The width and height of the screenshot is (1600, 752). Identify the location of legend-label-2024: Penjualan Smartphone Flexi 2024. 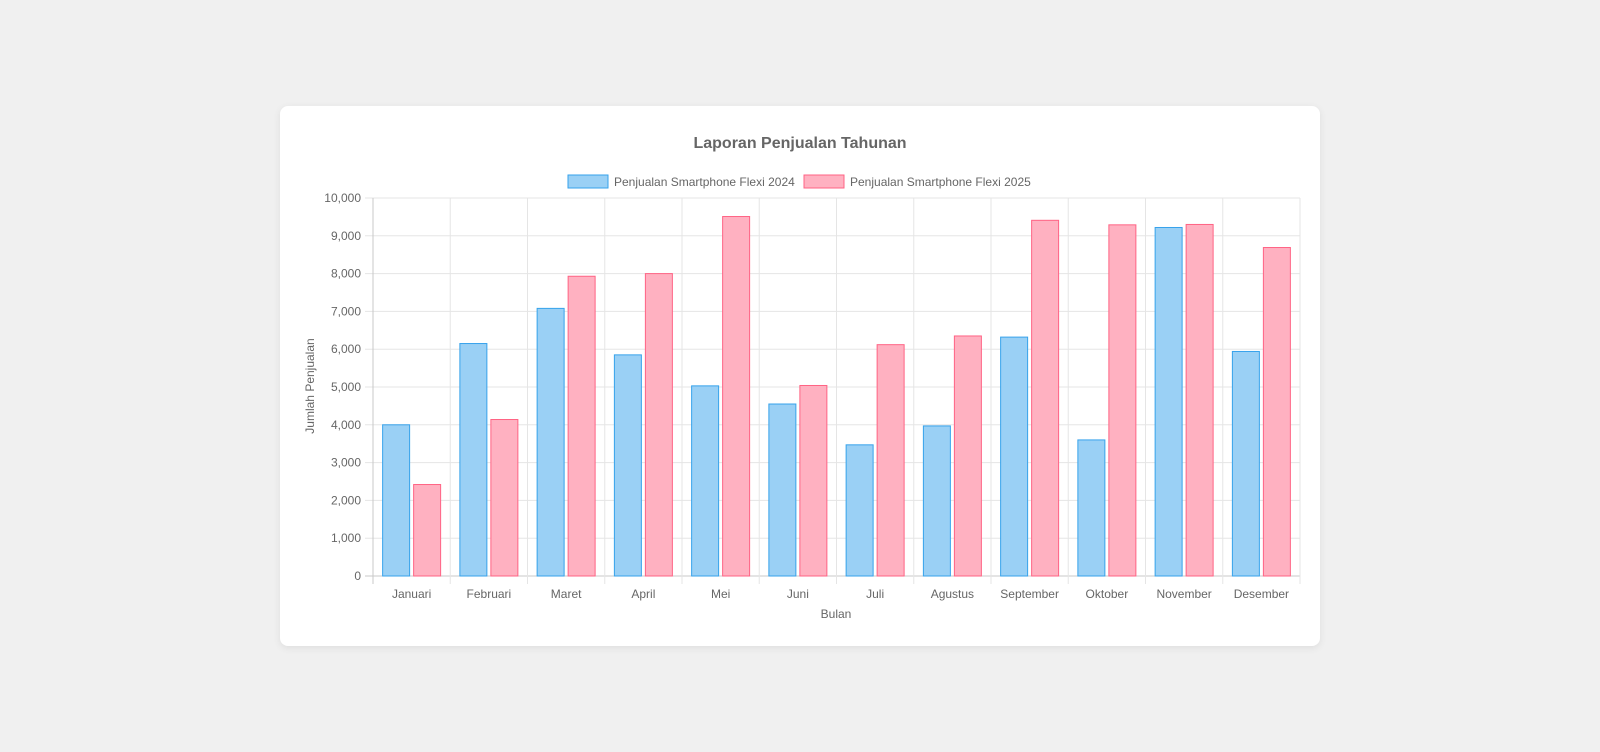
(704, 182).